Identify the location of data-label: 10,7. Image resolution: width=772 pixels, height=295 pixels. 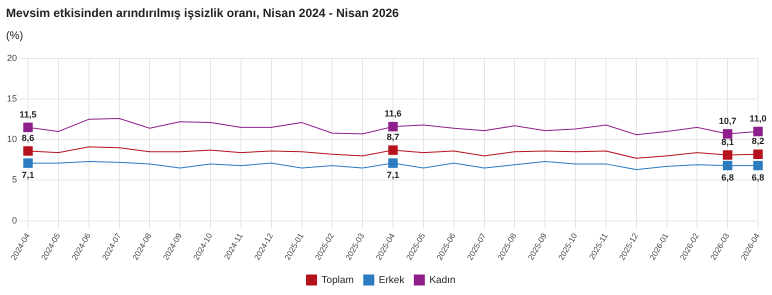
(727, 121).